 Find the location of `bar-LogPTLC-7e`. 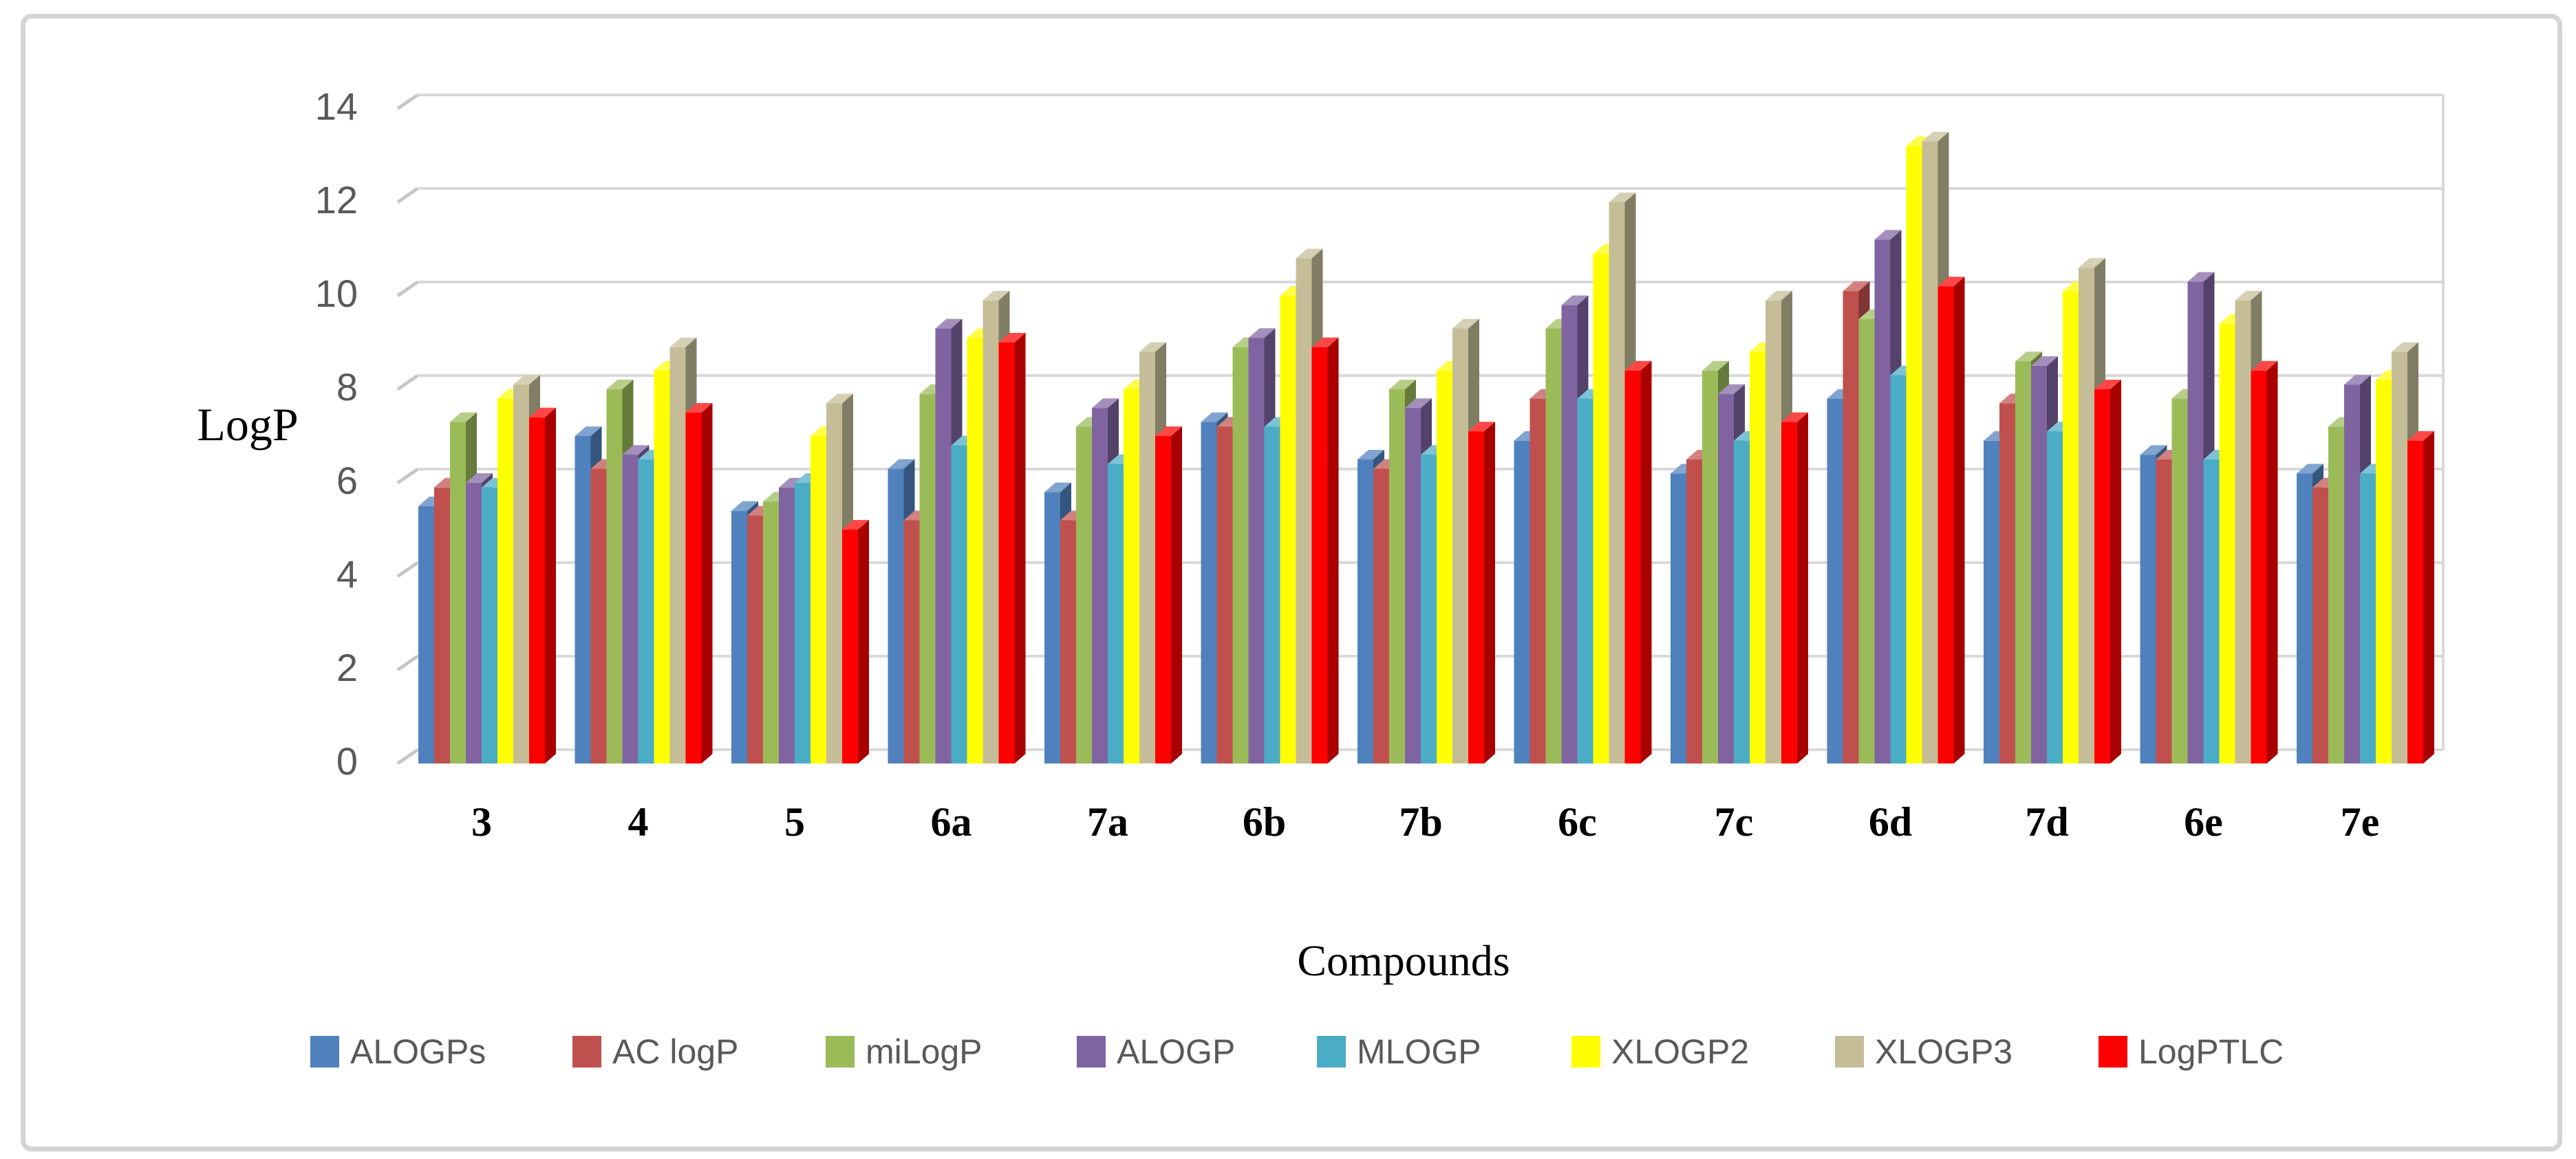

bar-LogPTLC-7e is located at coordinates (2420, 597).